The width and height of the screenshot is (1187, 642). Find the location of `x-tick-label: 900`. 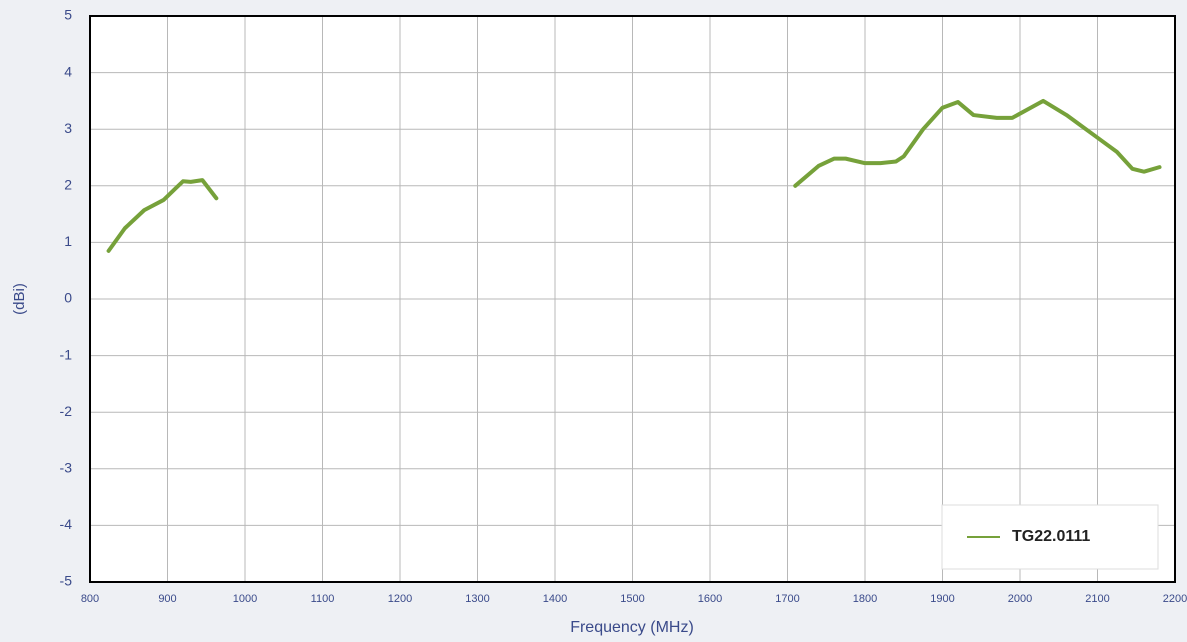

x-tick-label: 900 is located at coordinates (167, 599).